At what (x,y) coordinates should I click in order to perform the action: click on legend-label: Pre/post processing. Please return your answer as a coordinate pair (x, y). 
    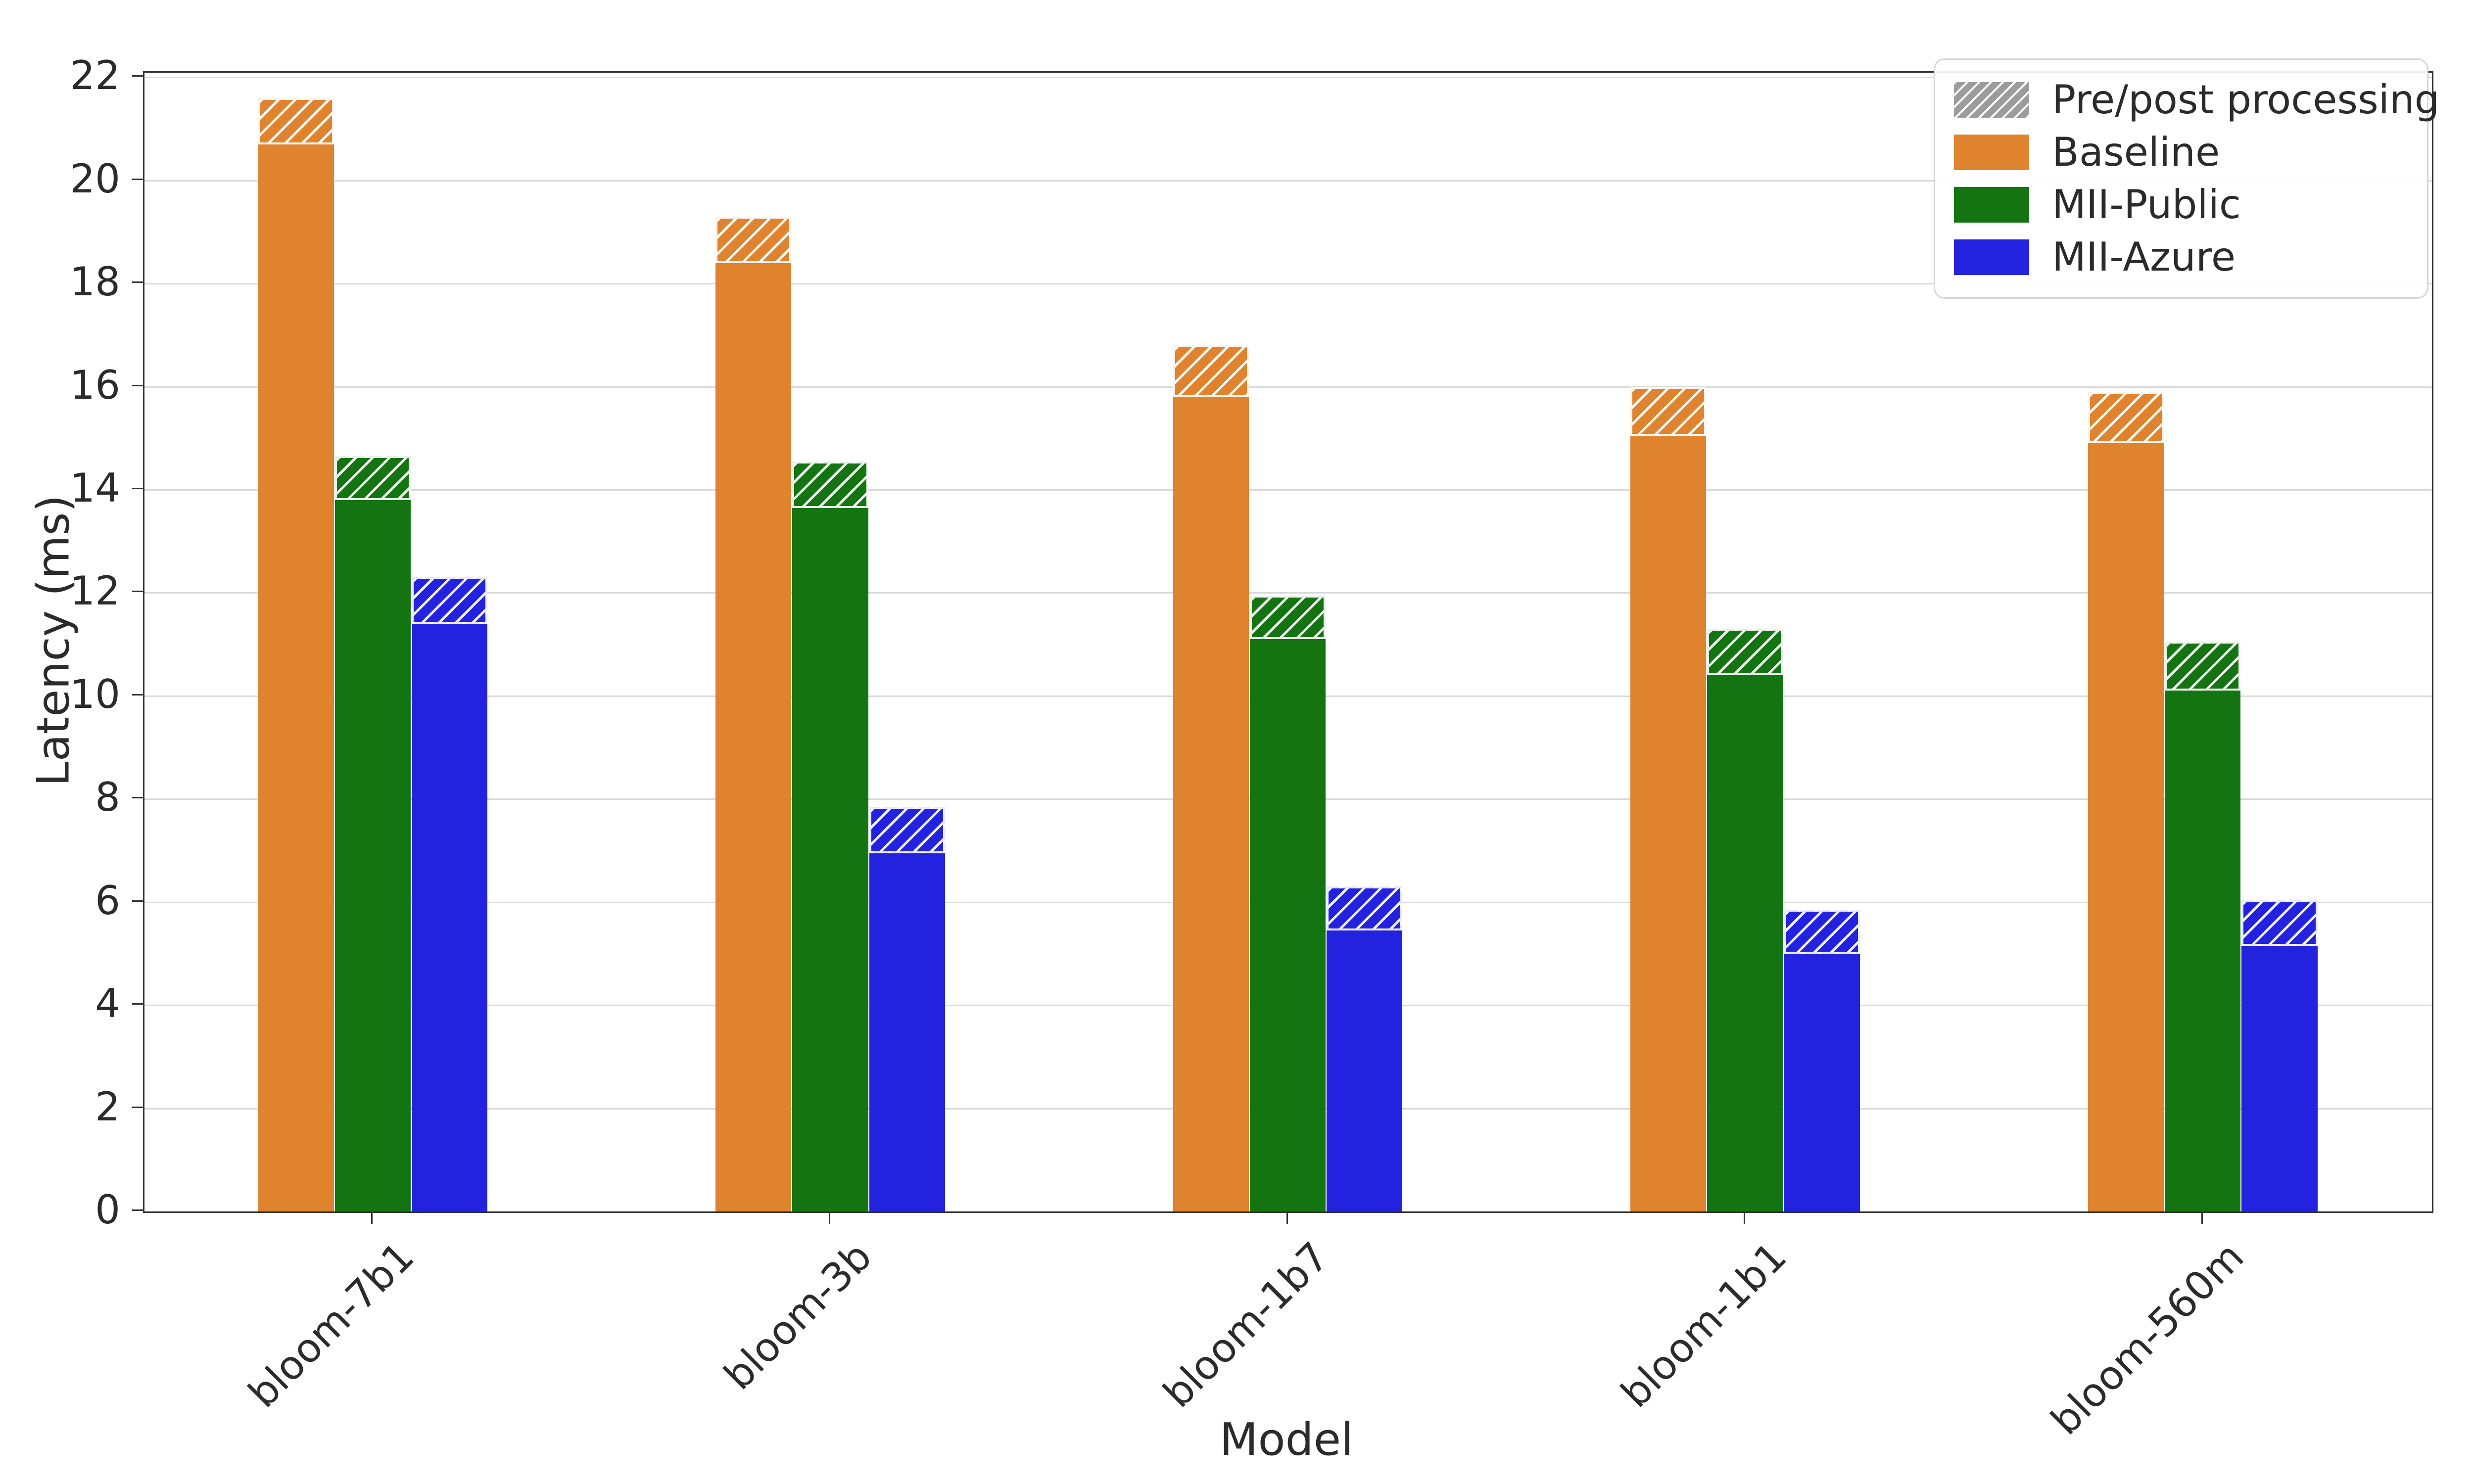
    Looking at the image, I should click on (2246, 100).